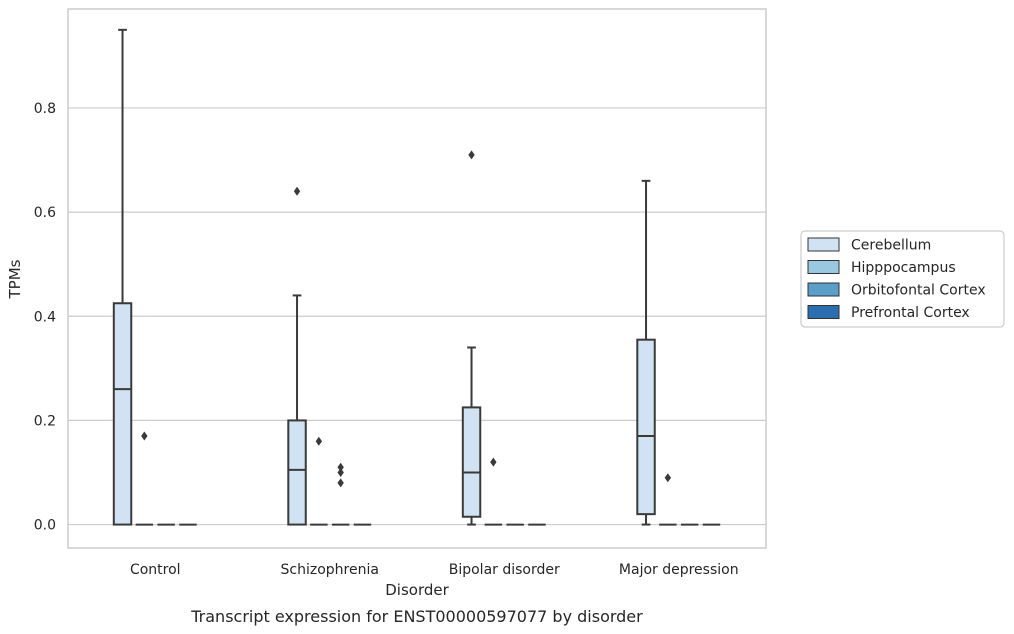 The width and height of the screenshot is (1014, 634). What do you see at coordinates (903, 268) in the screenshot?
I see `legend-label: Hipppocampus` at bounding box center [903, 268].